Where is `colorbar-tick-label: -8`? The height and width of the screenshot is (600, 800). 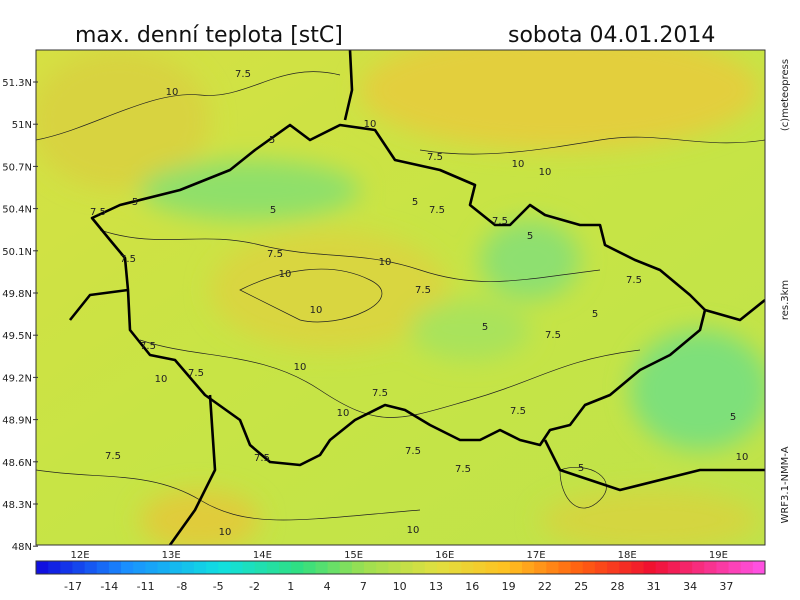
colorbar-tick-label: -8 is located at coordinates (181, 586).